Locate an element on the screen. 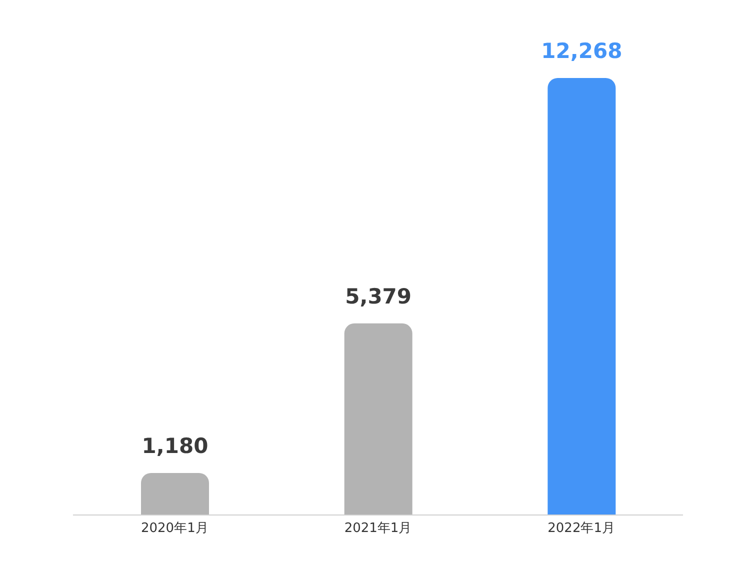 This screenshot has height=569, width=729. x-tick-label: 2022年1月 is located at coordinates (582, 528).